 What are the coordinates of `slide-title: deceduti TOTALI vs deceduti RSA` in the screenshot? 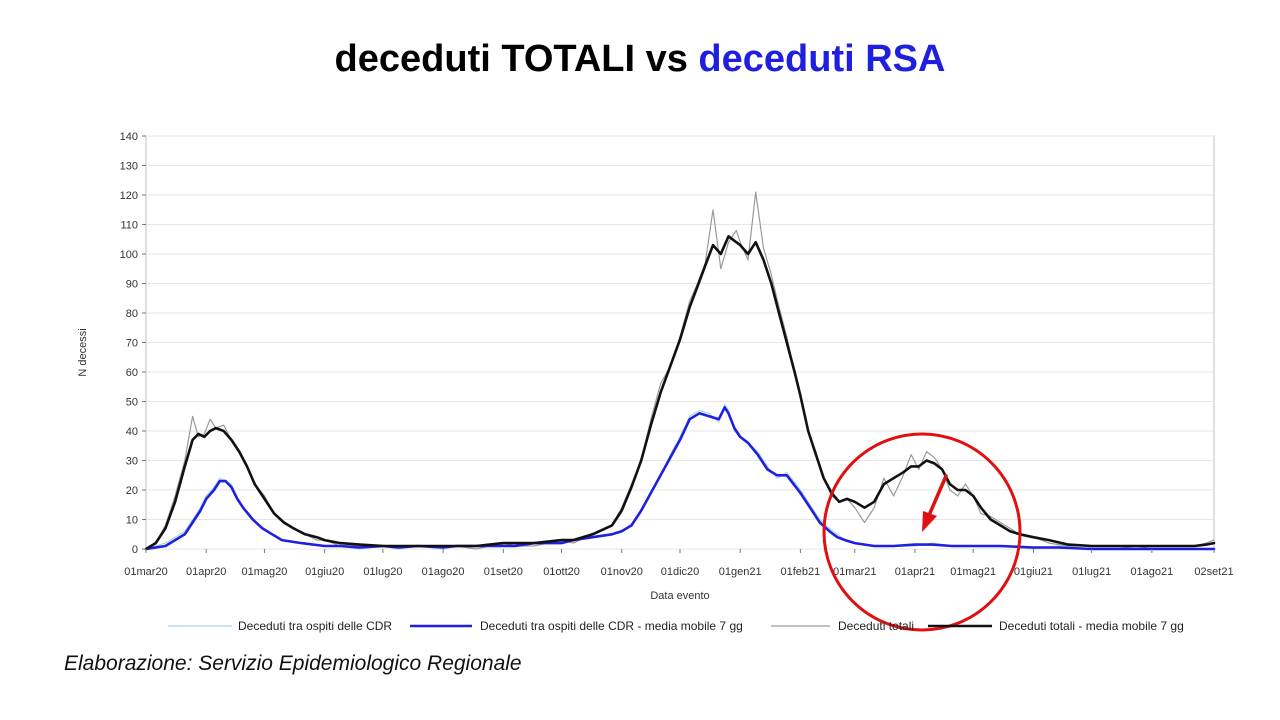 It's located at (640, 59).